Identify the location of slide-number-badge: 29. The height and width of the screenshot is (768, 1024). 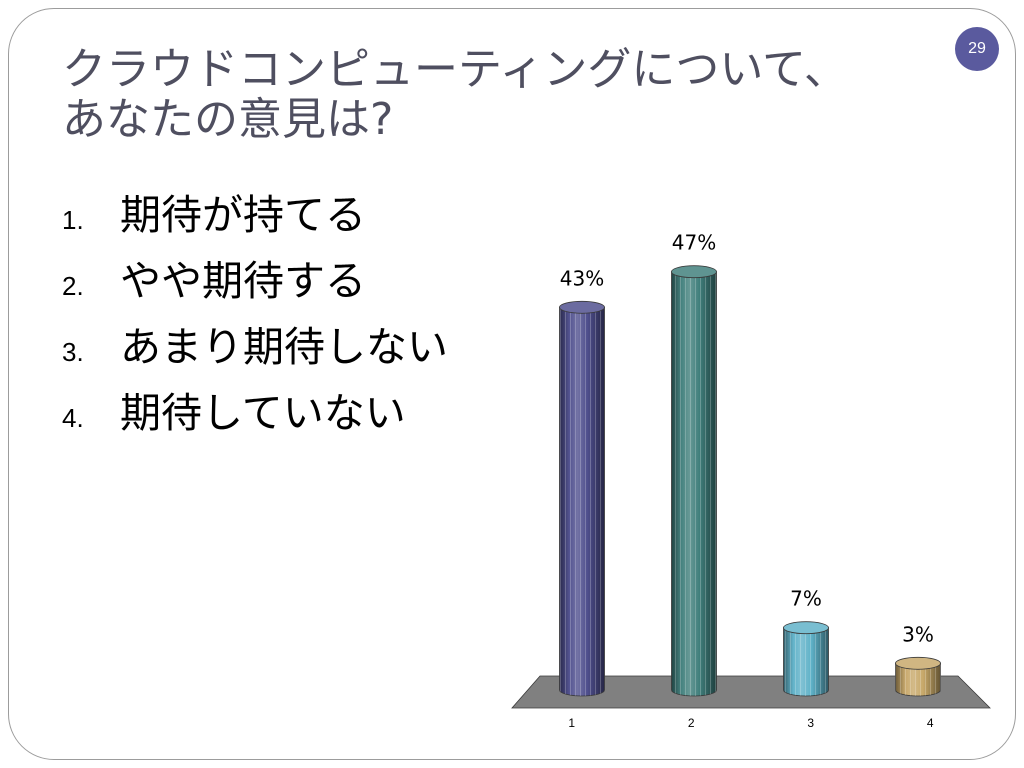
(977, 49).